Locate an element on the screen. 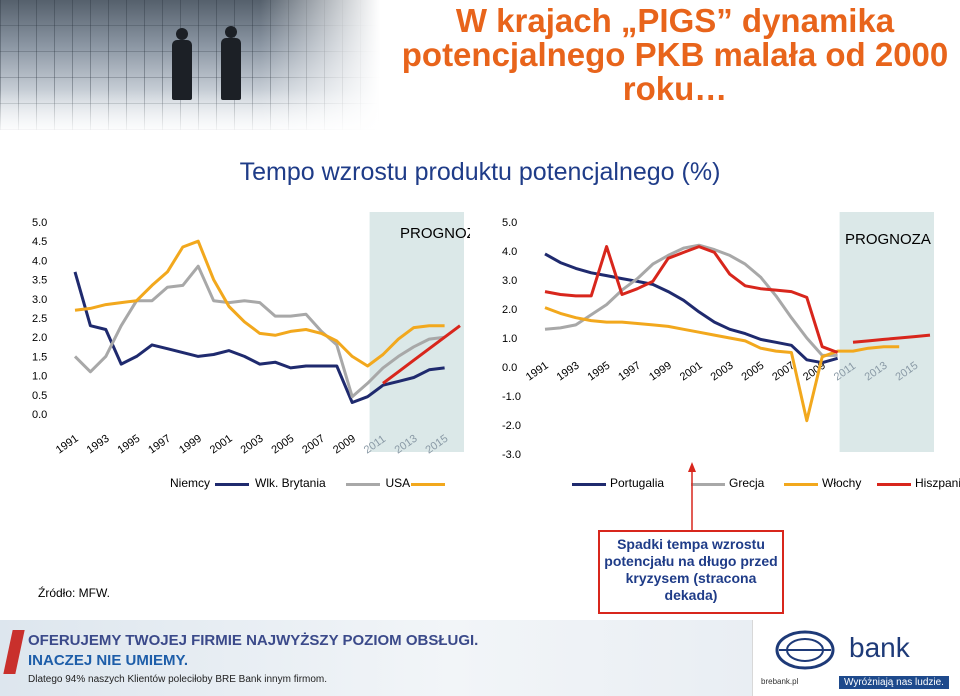 Image resolution: width=960 pixels, height=696 pixels. person-2-body is located at coordinates (231, 69).